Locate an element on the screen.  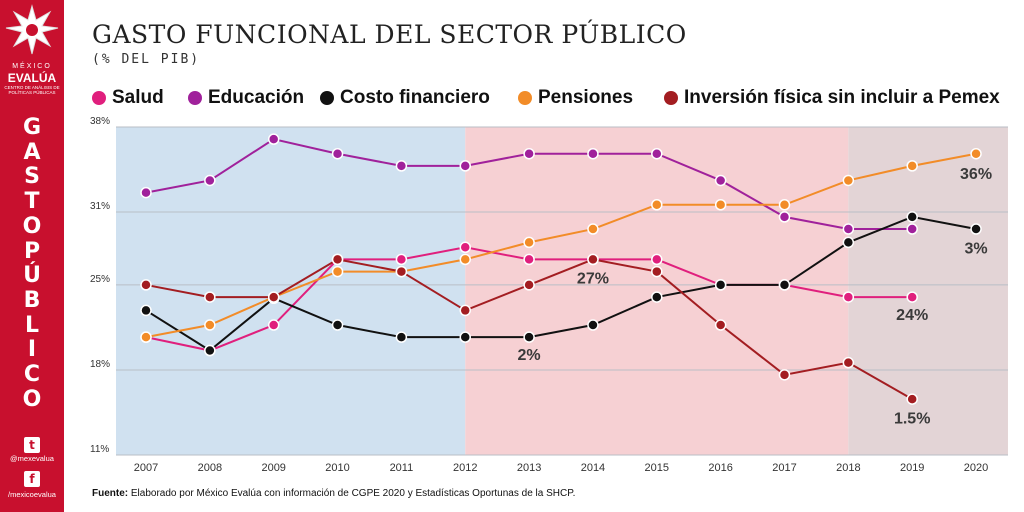
data-label: 3% is located at coordinates (975, 248).